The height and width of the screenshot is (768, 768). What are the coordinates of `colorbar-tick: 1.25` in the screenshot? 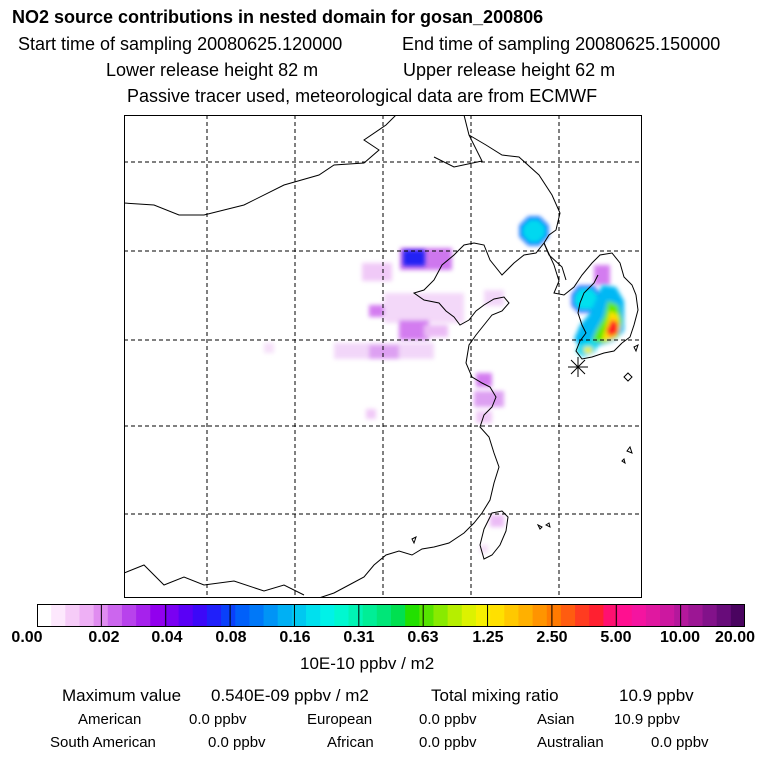 It's located at (488, 637).